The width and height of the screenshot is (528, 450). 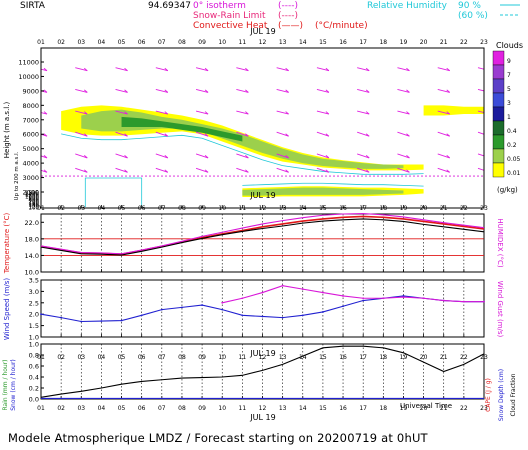 I want to click on panel3-ytick-label: 0.0, so click(x=34, y=400).